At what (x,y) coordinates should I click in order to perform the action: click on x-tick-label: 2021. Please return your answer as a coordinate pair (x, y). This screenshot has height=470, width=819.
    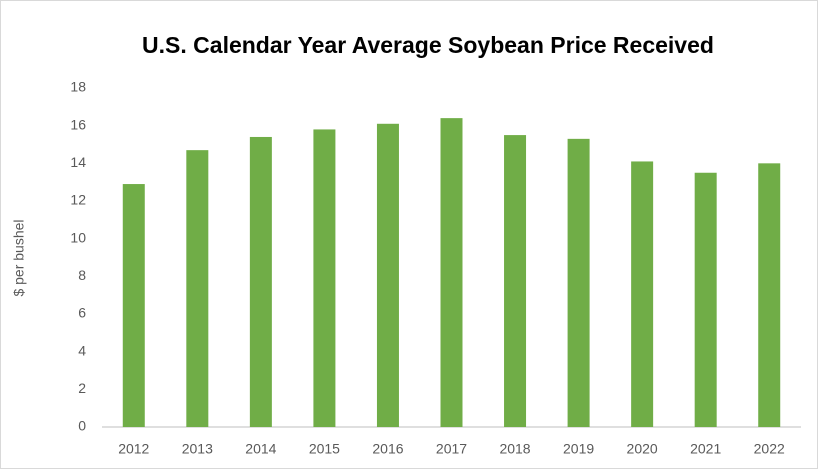
    Looking at the image, I should click on (705, 449).